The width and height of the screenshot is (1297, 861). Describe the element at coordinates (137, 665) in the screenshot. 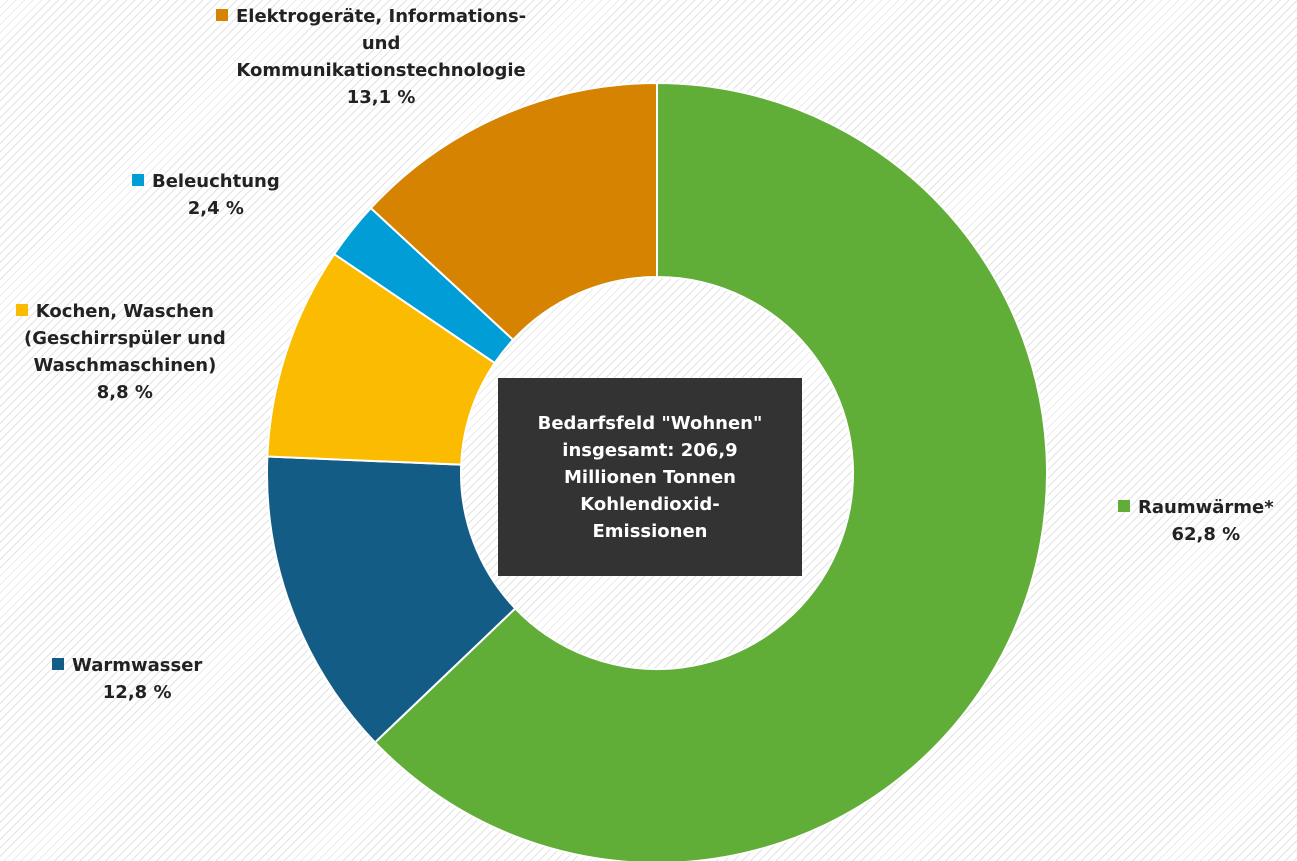

I see `label-warmwasser-name: Warmwasser` at that location.